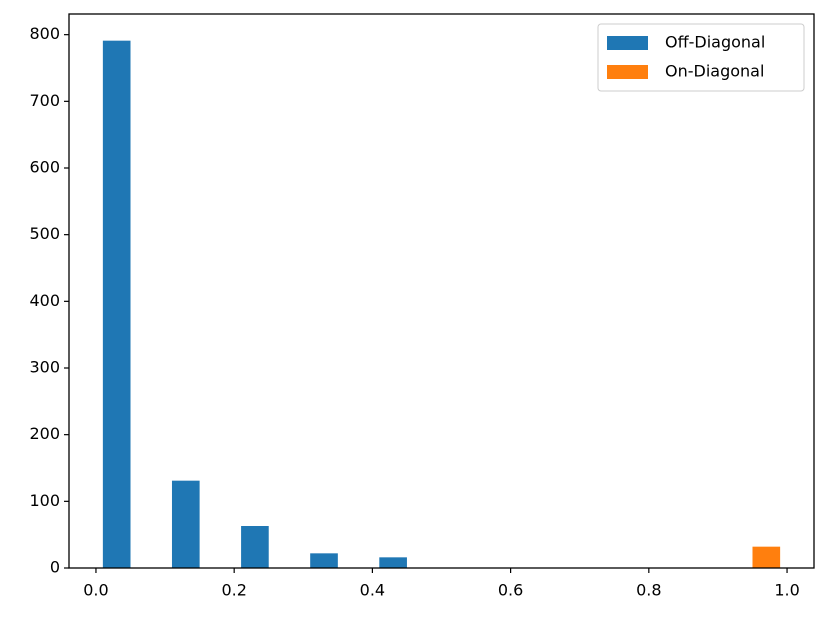  Describe the element at coordinates (95, 590) in the screenshot. I see `x-tick-label: 0.0` at that location.